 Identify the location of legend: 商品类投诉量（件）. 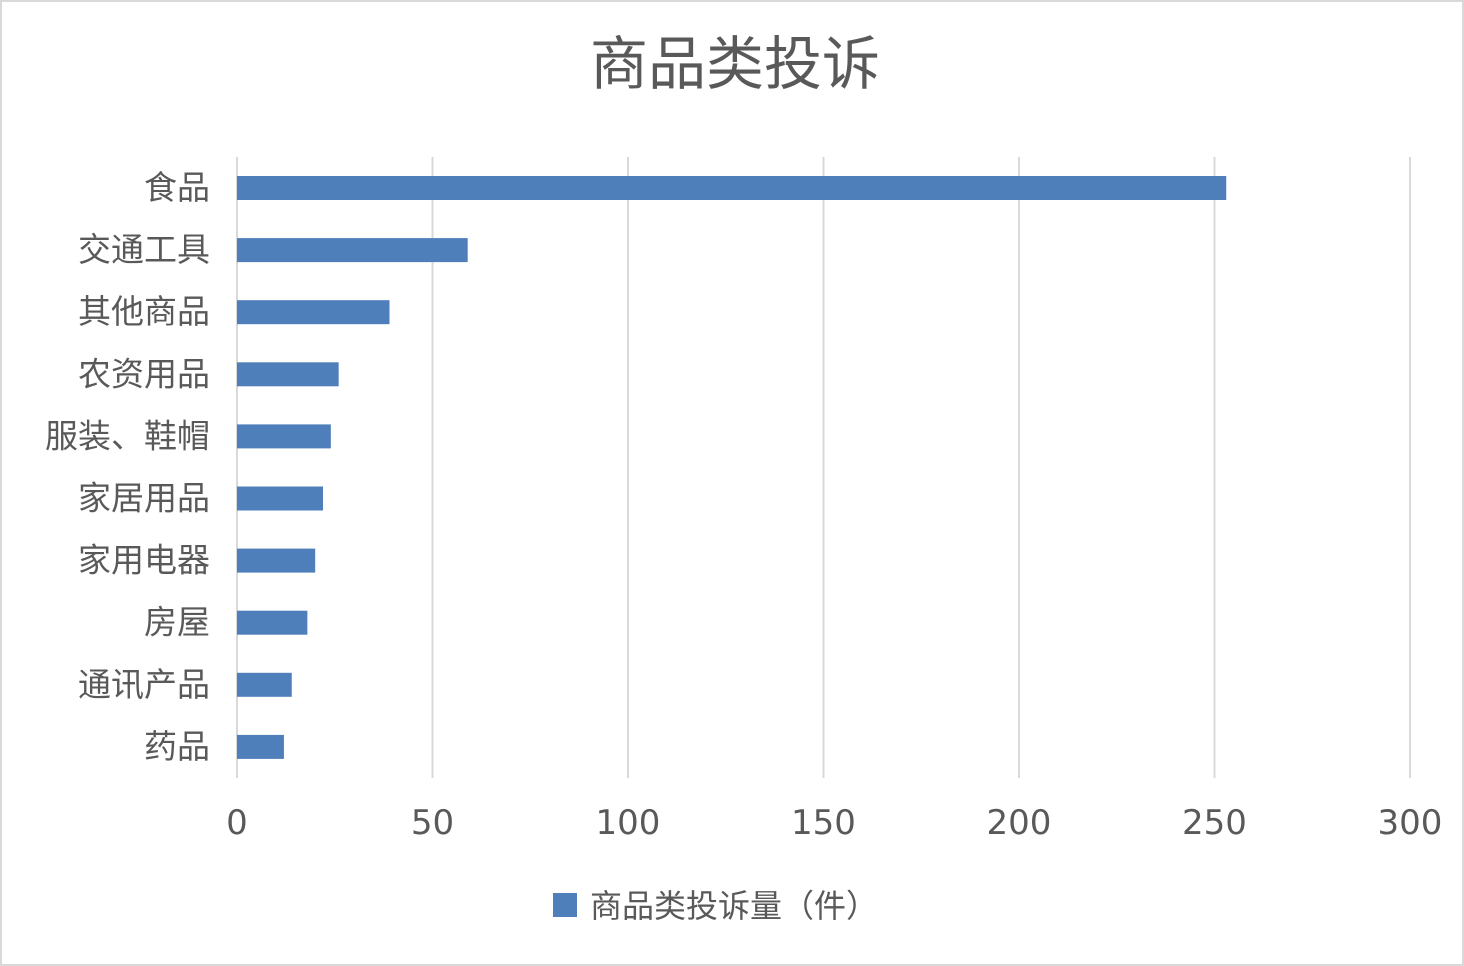
(715, 906).